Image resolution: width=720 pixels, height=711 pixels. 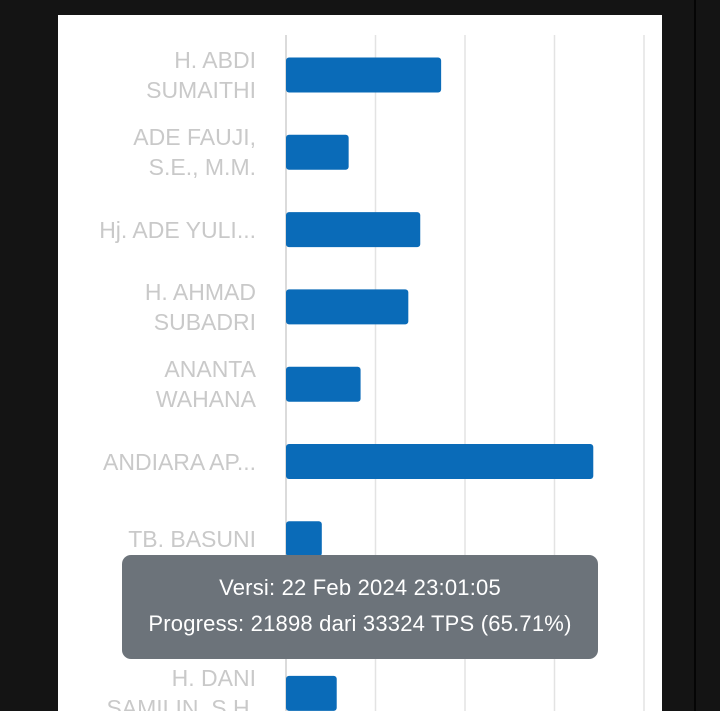 What do you see at coordinates (360, 623) in the screenshot?
I see `progress-text: Progress: 21898 dari 33324 TPS (65.71%)` at bounding box center [360, 623].